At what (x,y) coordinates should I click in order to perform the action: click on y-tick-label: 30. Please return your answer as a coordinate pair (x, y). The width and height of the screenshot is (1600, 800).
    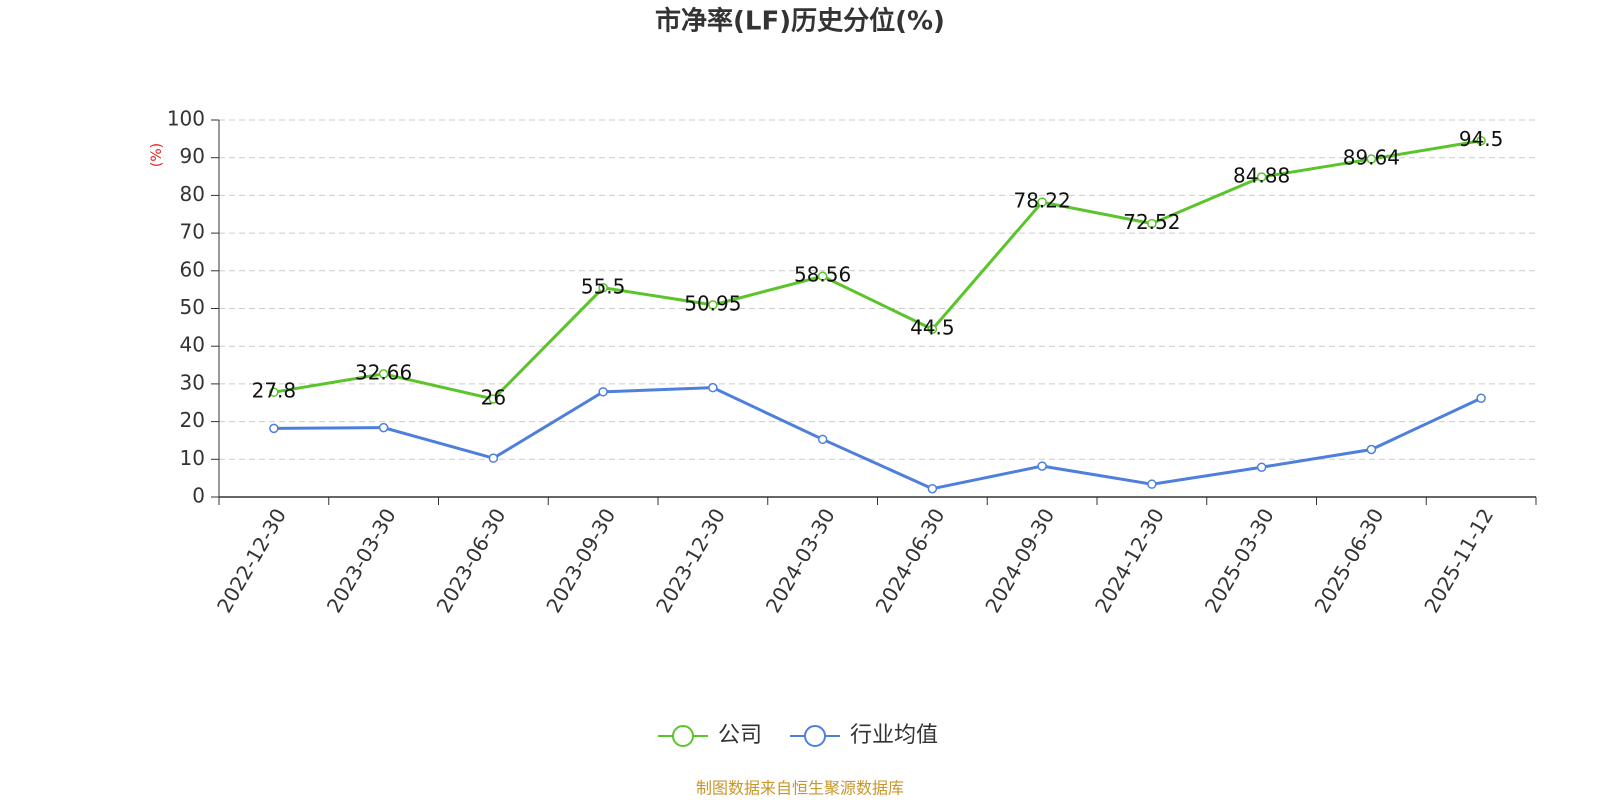
    Looking at the image, I should click on (192, 382).